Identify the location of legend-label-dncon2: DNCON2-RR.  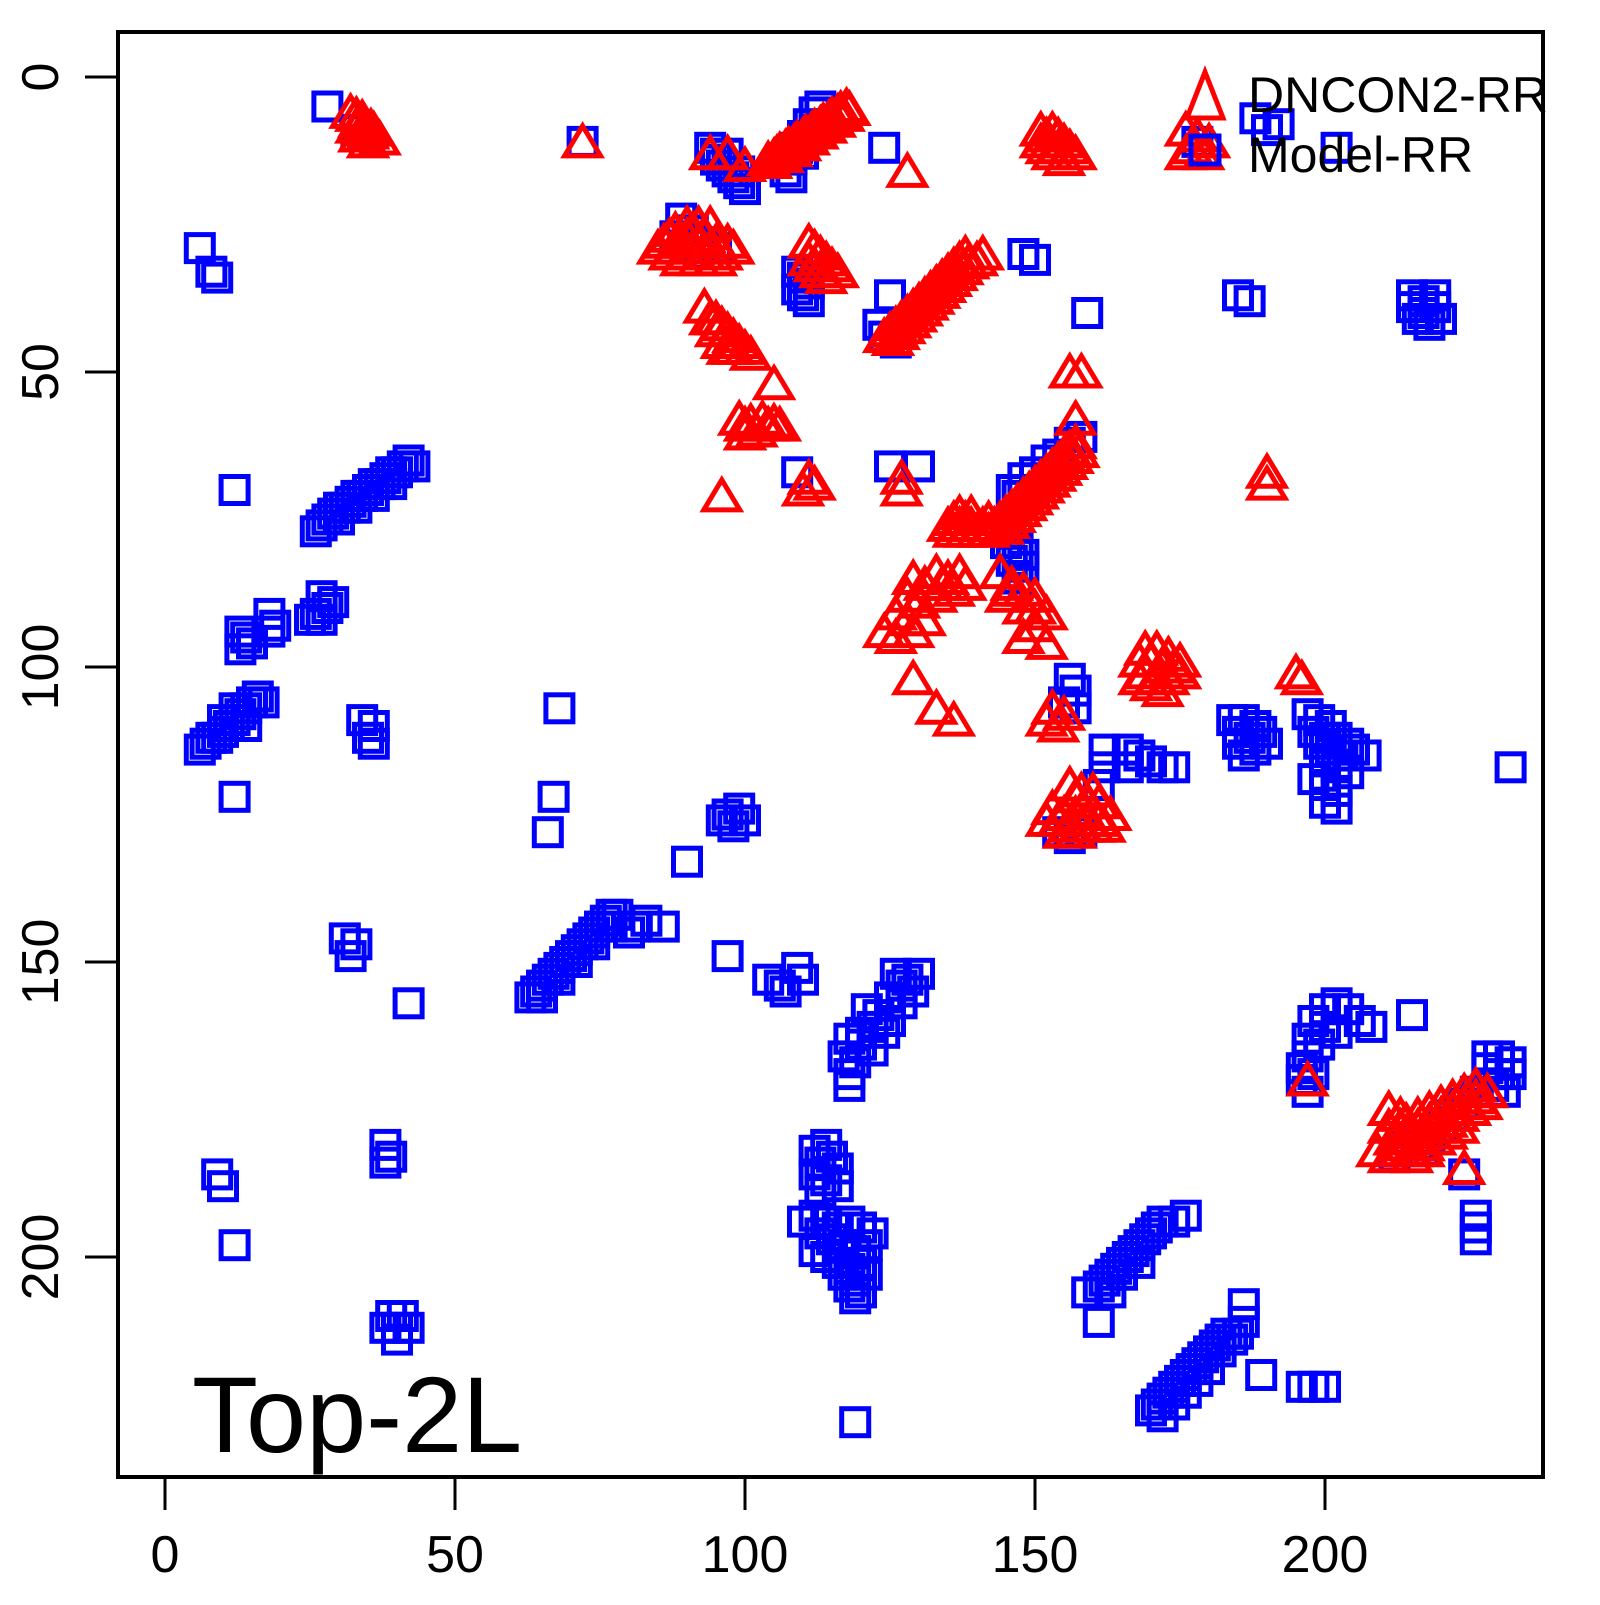
(1398, 95).